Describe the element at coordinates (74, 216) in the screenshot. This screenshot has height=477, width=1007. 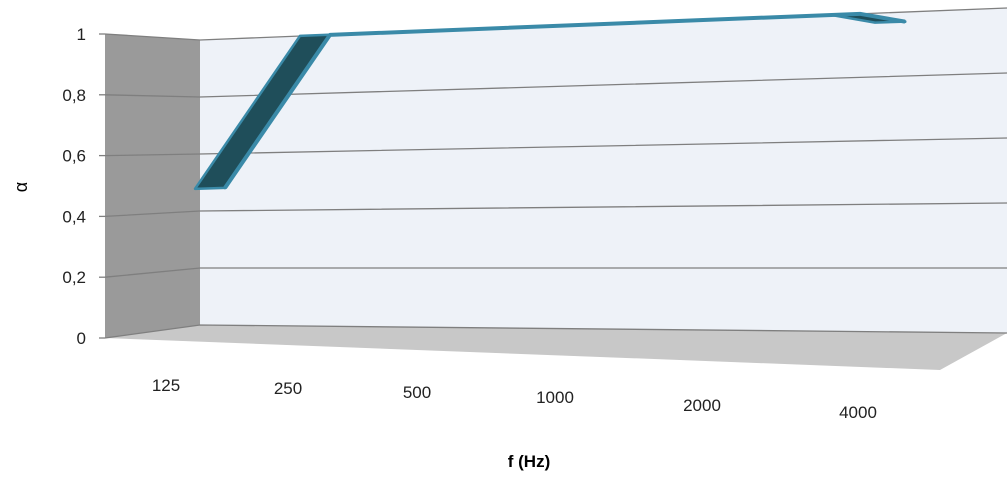
I see `y-tick-label: 0,4` at that location.